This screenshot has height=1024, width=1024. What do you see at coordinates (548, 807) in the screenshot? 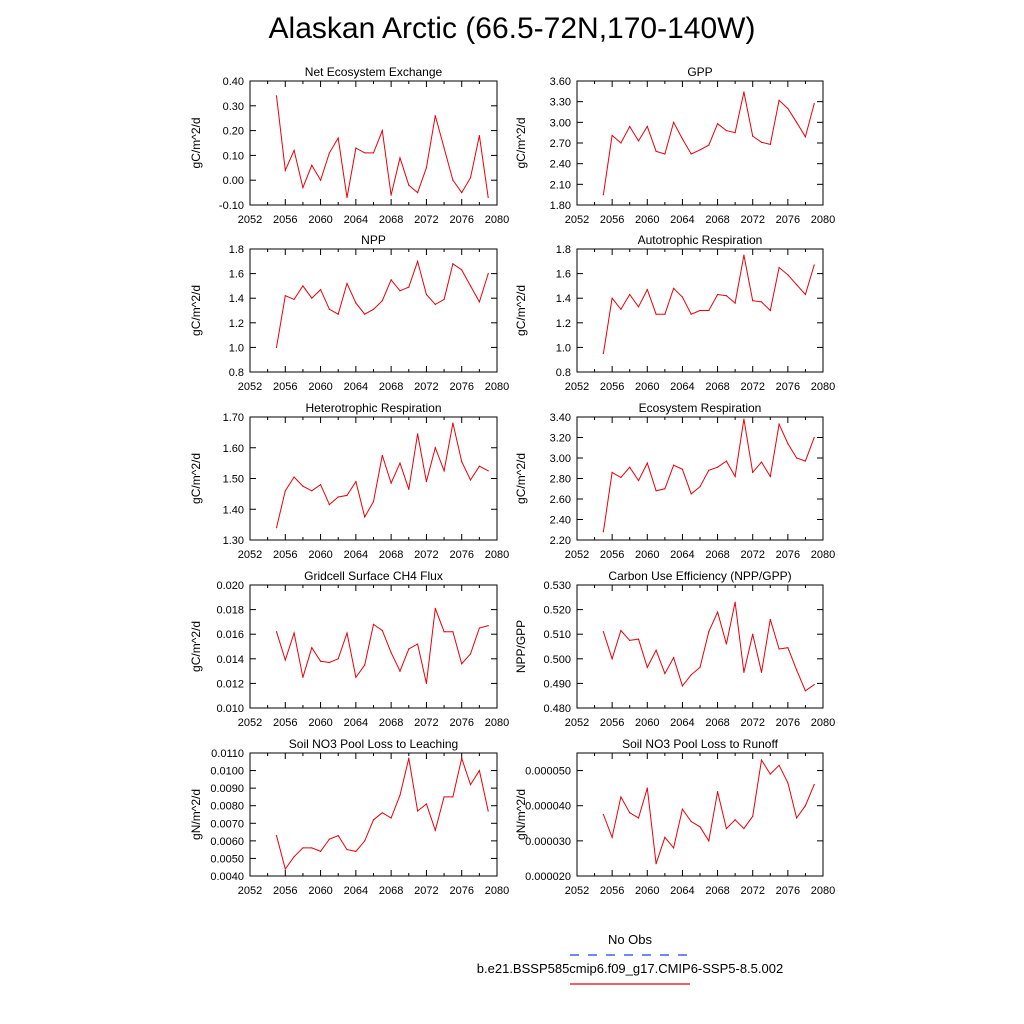
I see `y-tick-label: 0.000040` at bounding box center [548, 807].